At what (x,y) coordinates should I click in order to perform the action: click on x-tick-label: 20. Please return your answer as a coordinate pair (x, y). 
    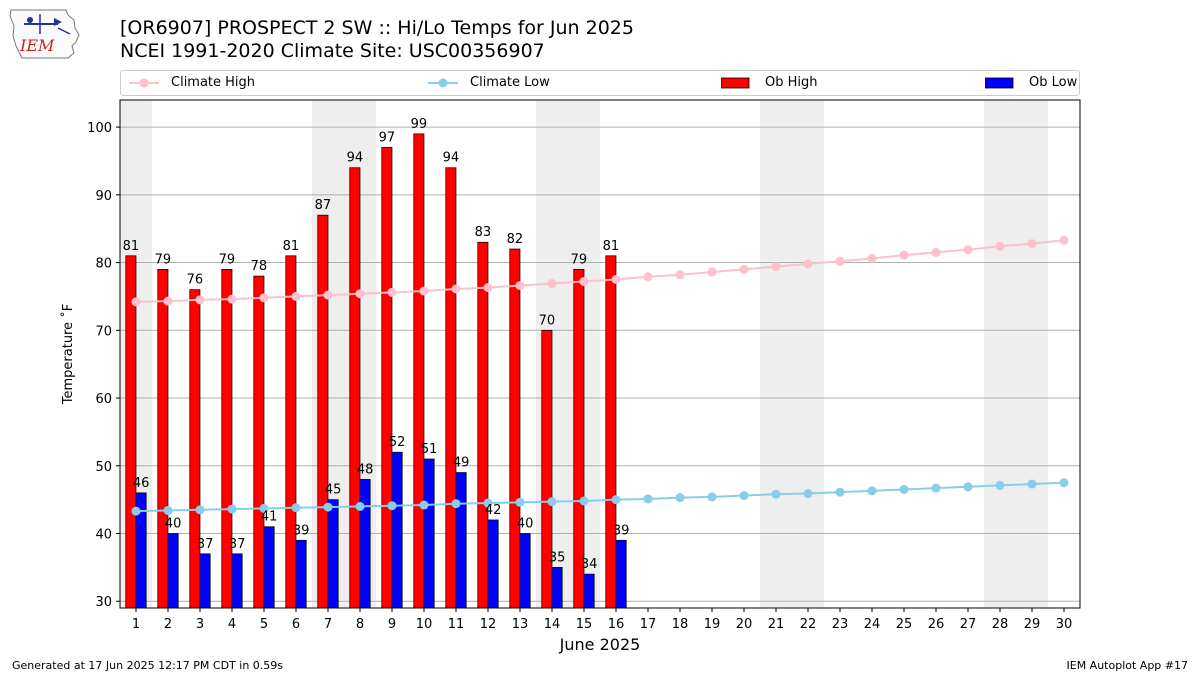
    Looking at the image, I should click on (744, 624).